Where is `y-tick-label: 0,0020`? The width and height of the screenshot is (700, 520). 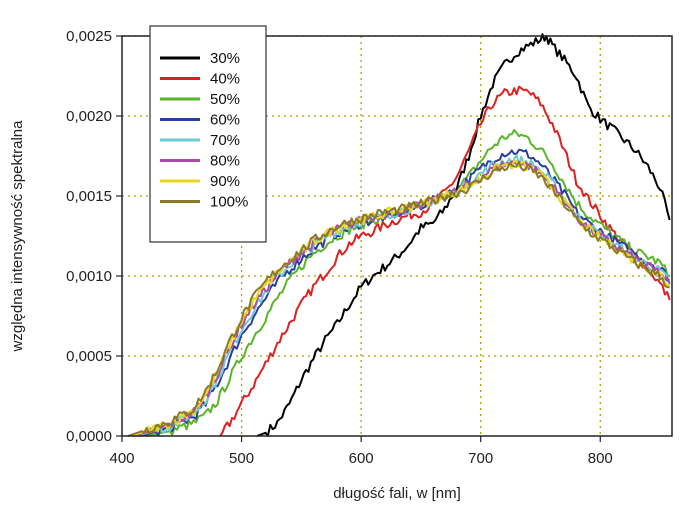
y-tick-label: 0,0020 is located at coordinates (89, 116).